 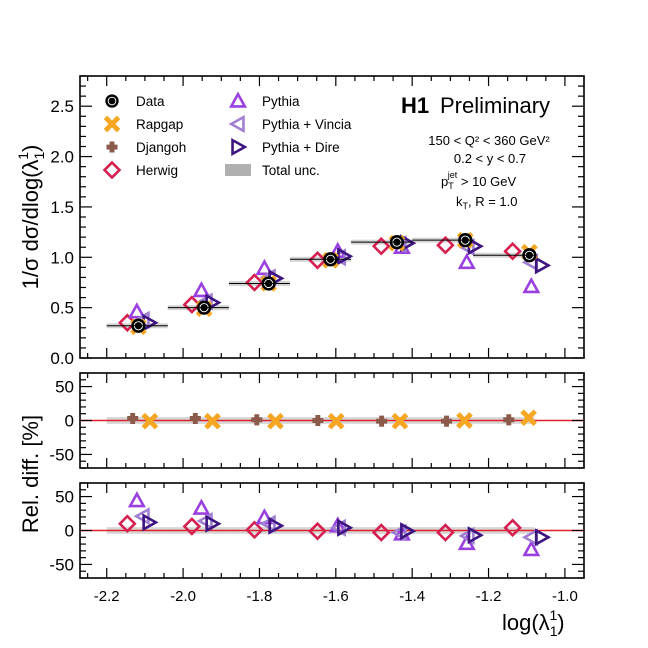 What do you see at coordinates (317, 260) in the screenshot?
I see `marker-herwig-3-shape` at bounding box center [317, 260].